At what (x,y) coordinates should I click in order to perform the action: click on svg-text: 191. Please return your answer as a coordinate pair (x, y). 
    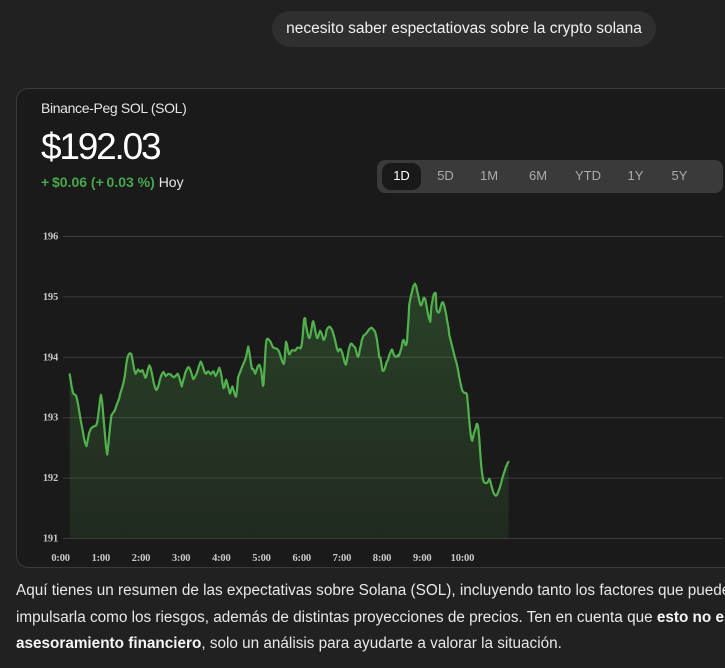
    Looking at the image, I should click on (50, 539).